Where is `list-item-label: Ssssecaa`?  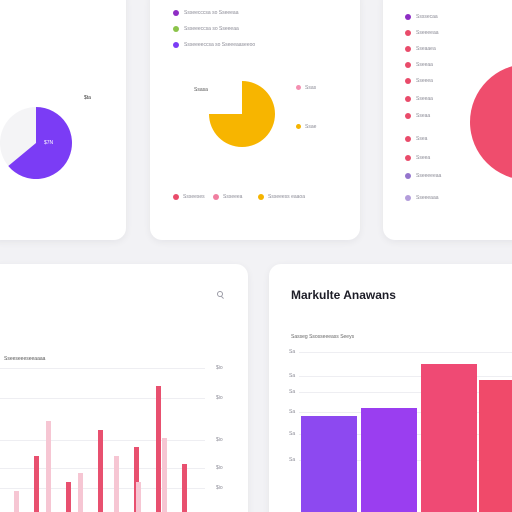
list-item-label: Ssssecaa is located at coordinates (427, 17).